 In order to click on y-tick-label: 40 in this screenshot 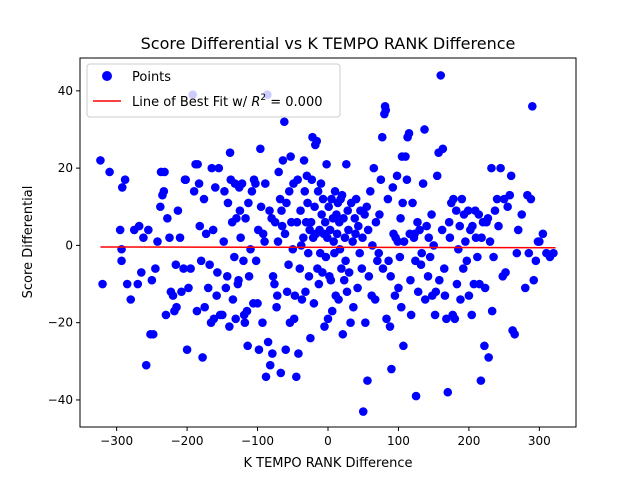, I will do `click(65, 91)`.